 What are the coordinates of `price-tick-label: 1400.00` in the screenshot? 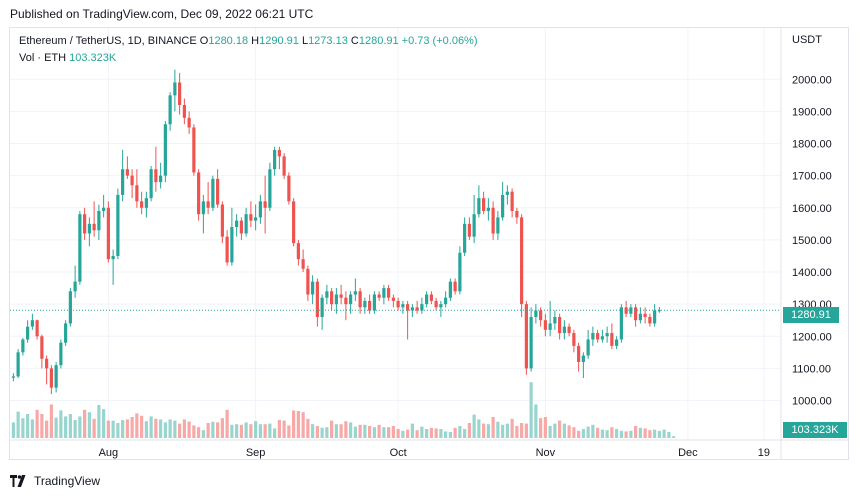 It's located at (812, 273).